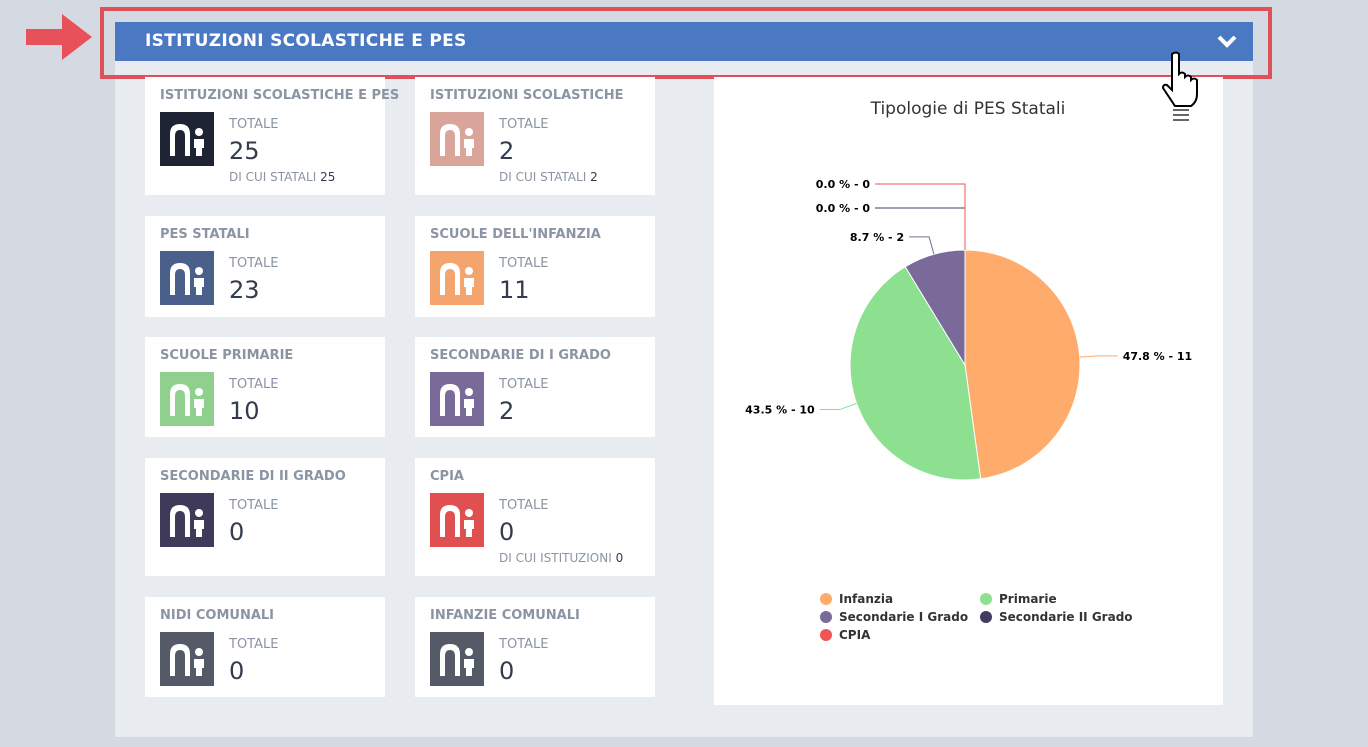 The image size is (1368, 747). I want to click on total-value: 25, so click(244, 151).